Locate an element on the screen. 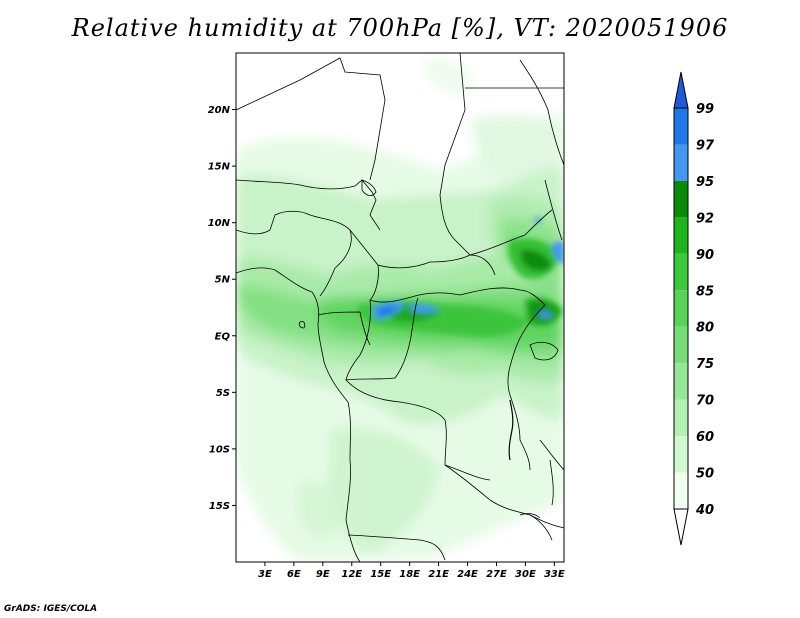 The width and height of the screenshot is (800, 618). border-drc-east is located at coordinates (526, 387).